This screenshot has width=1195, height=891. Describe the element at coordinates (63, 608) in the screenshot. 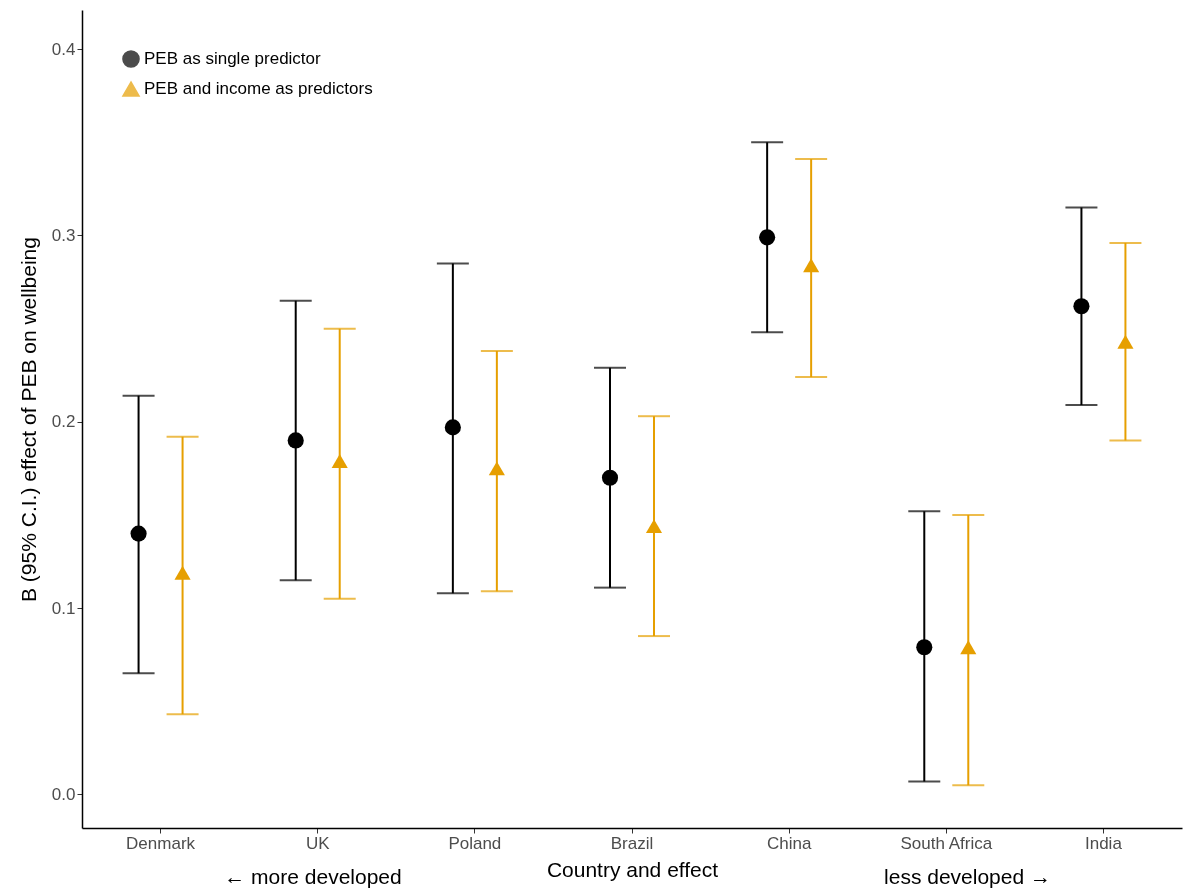

I see `y-tick-label: 0.1` at that location.